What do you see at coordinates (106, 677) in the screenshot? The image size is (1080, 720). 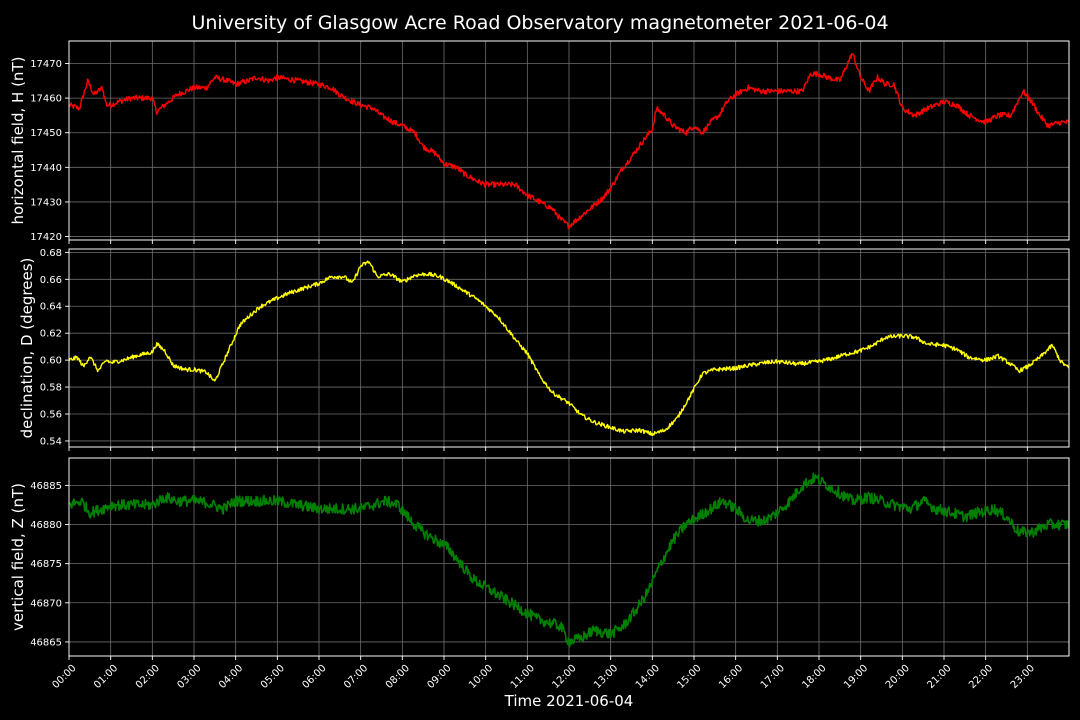 I see `x-tick-label: 01:00` at bounding box center [106, 677].